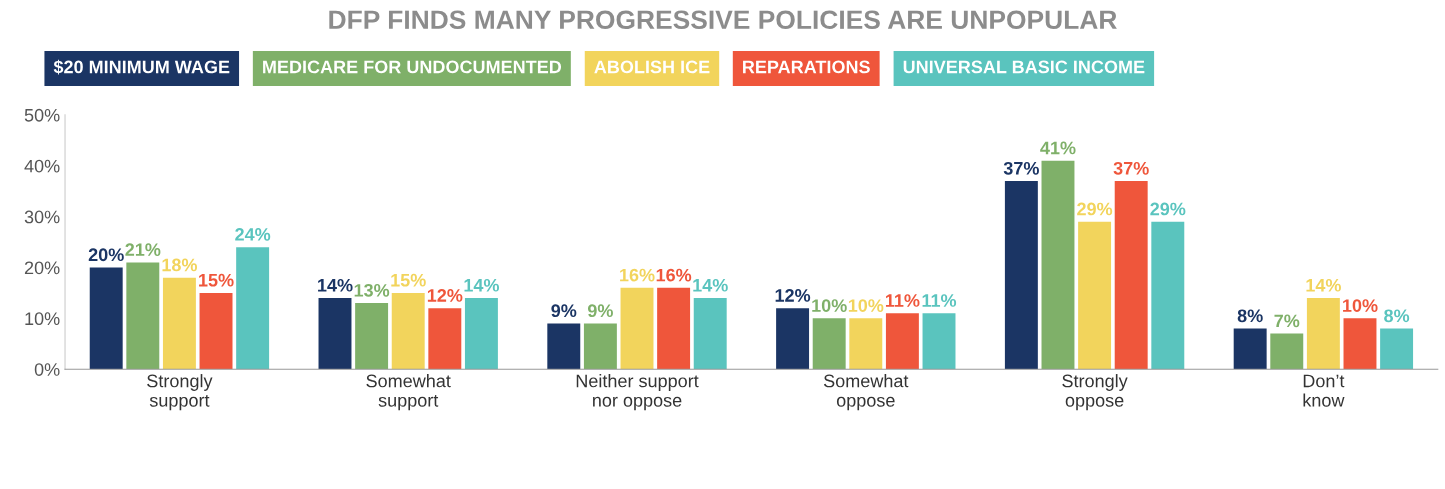  I want to click on x-tick-label: Somewhat oppose, so click(866, 392).